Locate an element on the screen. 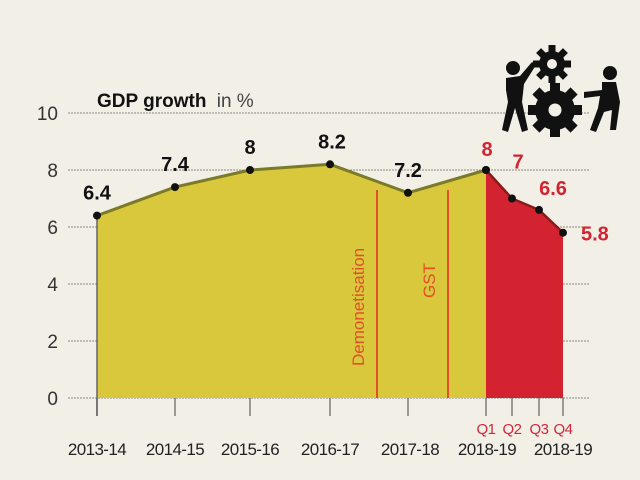 The image size is (640, 480). chart-title-main: GDP growth is located at coordinates (151, 101).